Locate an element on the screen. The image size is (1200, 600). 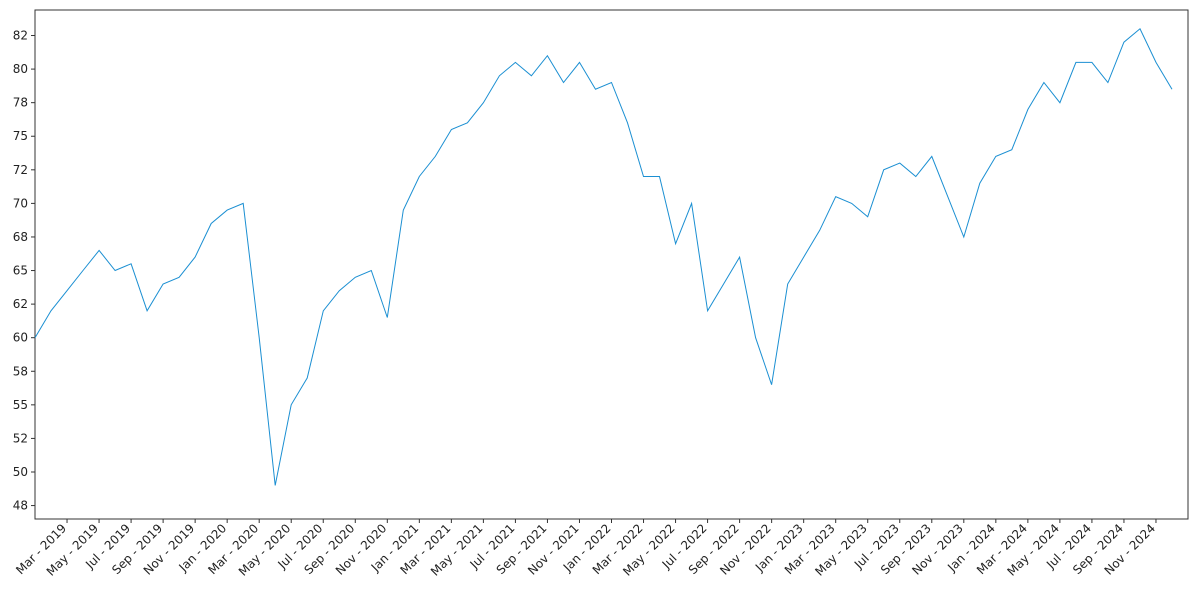
y-tick-label: 72 is located at coordinates (20, 170).